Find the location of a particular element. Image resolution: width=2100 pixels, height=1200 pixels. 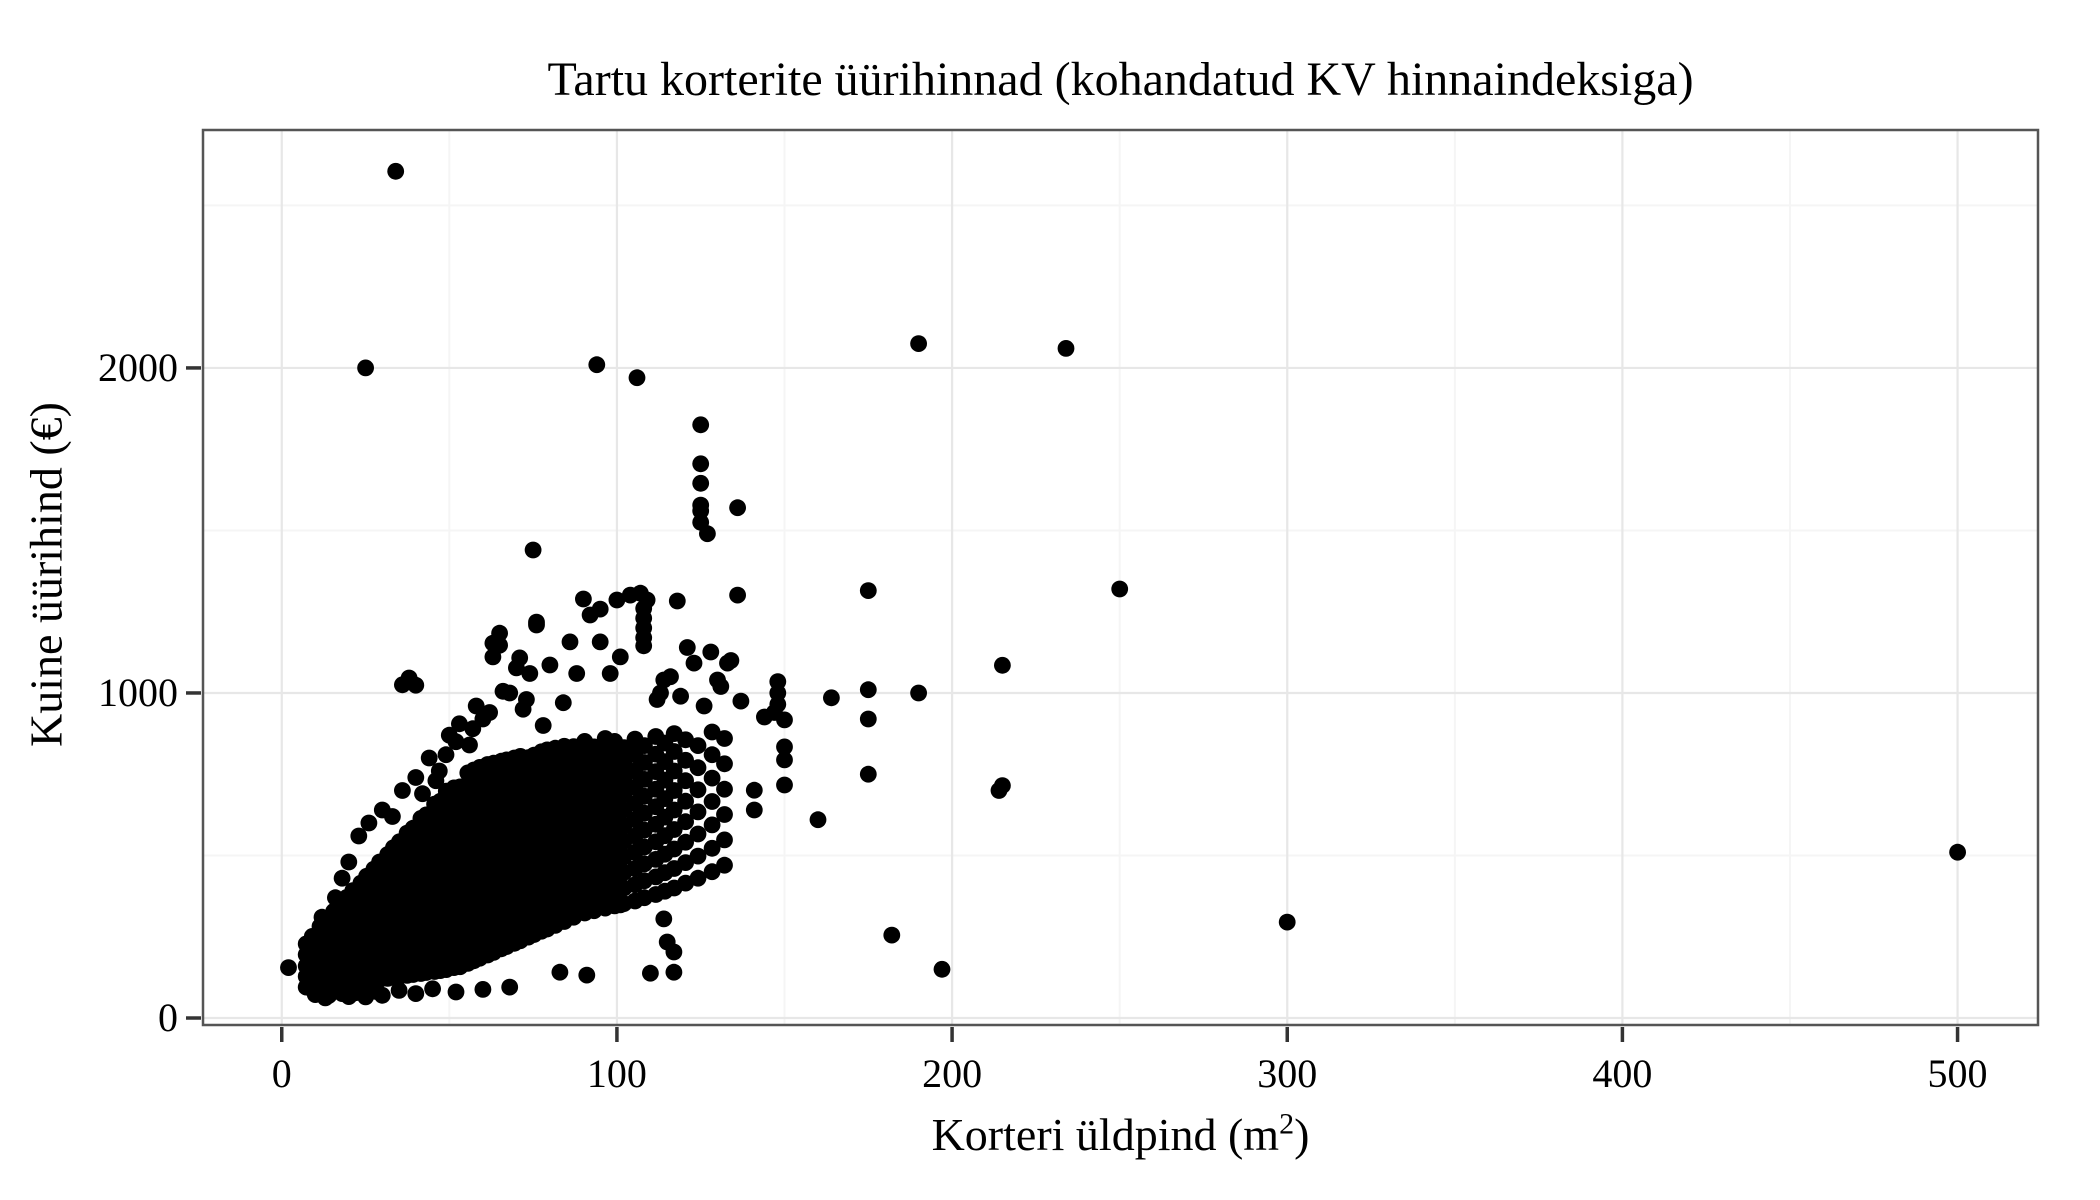

x-tick-label: 300 is located at coordinates (1287, 1073).